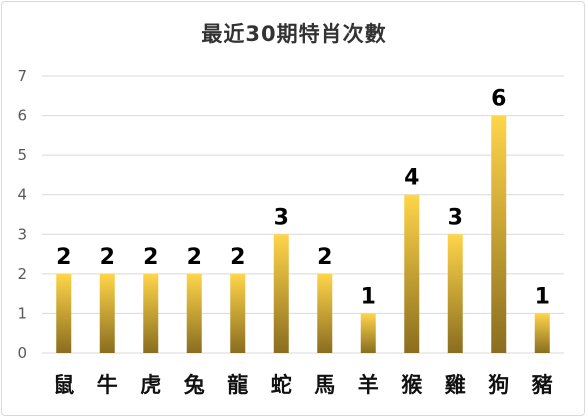 The height and width of the screenshot is (419, 588). Describe the element at coordinates (542, 384) in the screenshot. I see `category-label: 豬` at that location.